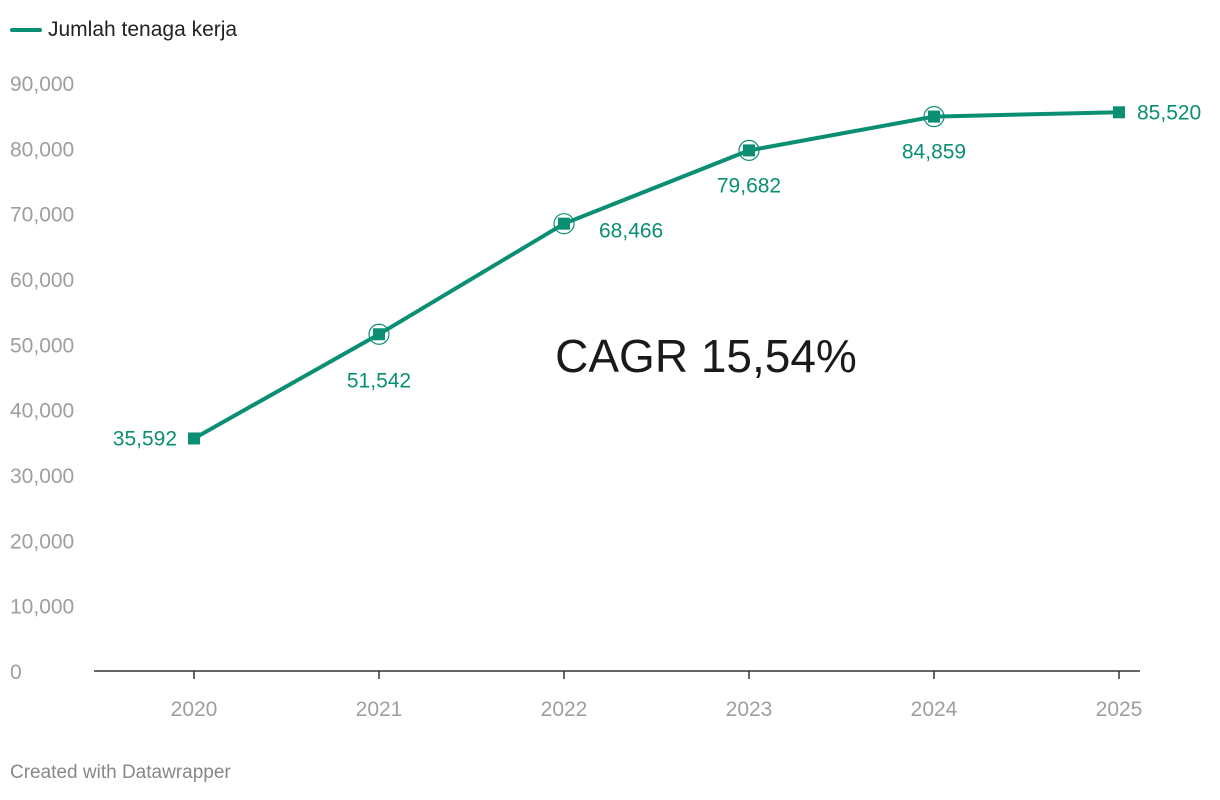 The image size is (1220, 800). Describe the element at coordinates (1119, 709) in the screenshot. I see `x-tick-label: 2025` at that location.